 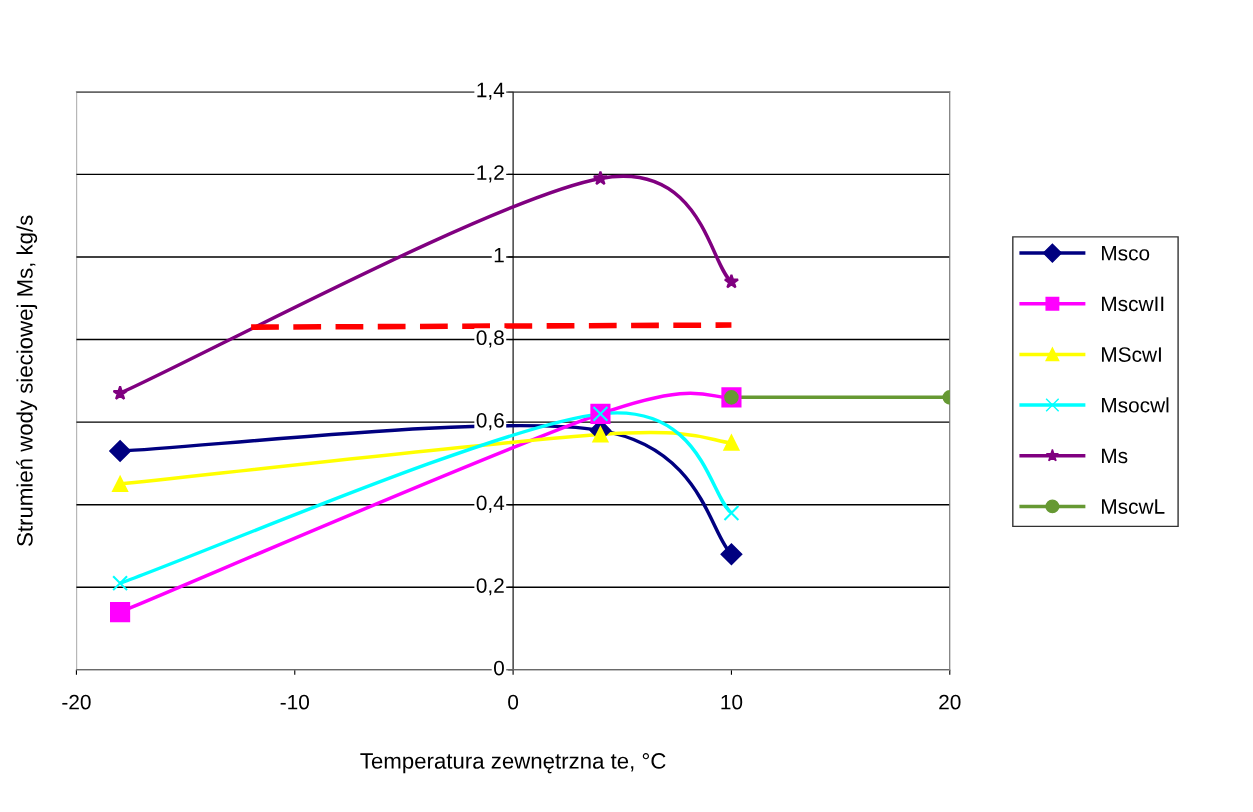 I want to click on y-tick-label: 0,8, so click(x=490, y=339).